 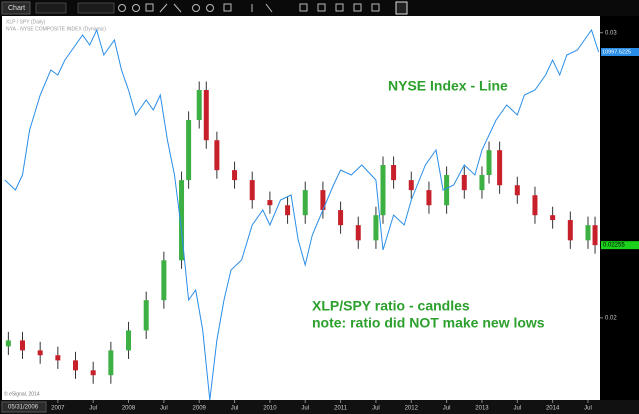 I want to click on footer: © eSignal, 2014, so click(x=22, y=393).